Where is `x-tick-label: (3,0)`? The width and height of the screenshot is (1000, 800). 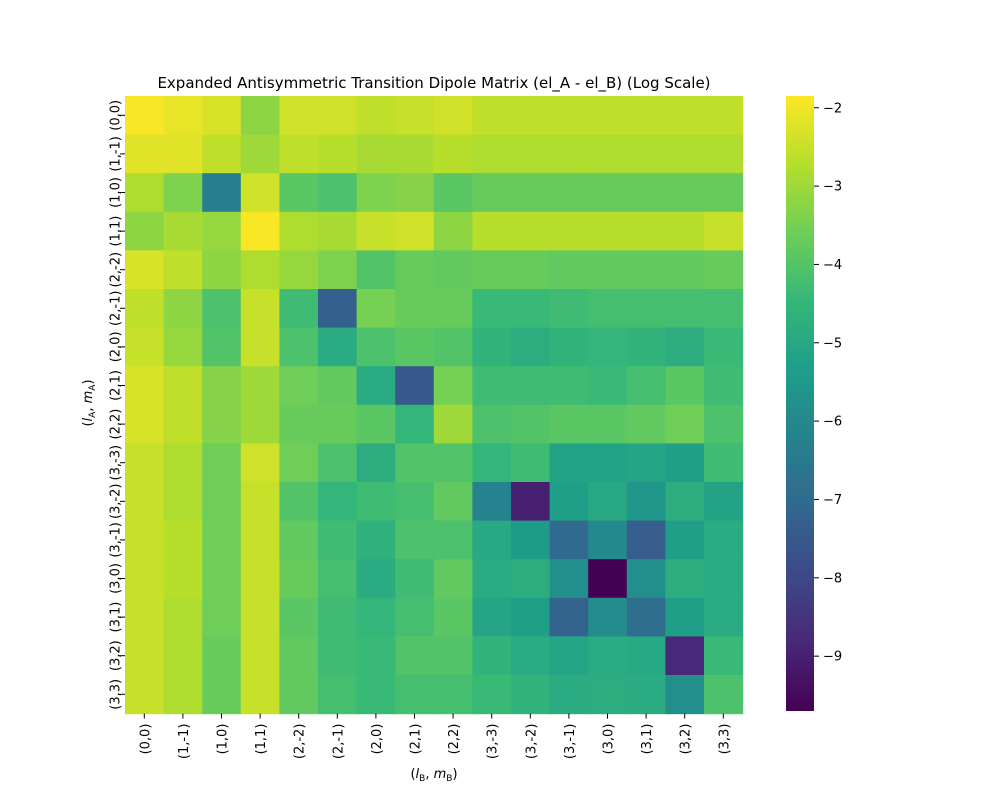 x-tick-label: (3,0) is located at coordinates (609, 739).